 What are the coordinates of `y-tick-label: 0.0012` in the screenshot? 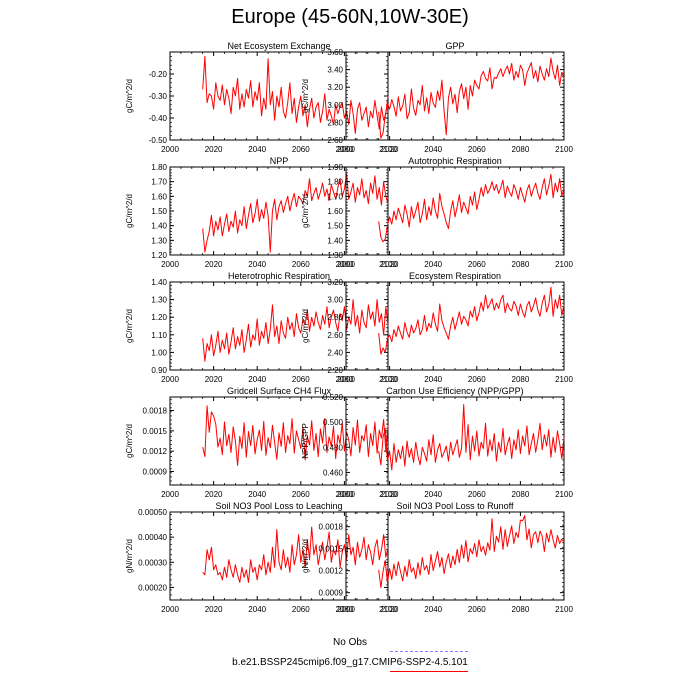 It's located at (155, 451).